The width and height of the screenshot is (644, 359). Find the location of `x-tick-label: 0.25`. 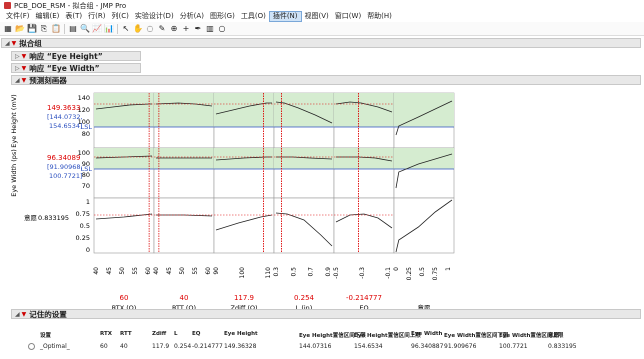

x-tick-label: 0.25 is located at coordinates (409, 274).